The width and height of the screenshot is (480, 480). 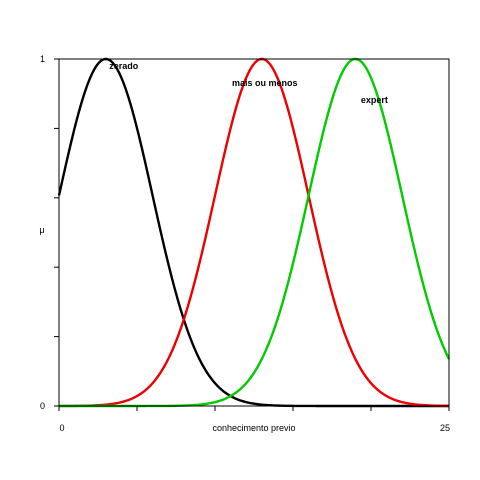 I want to click on series-label-0: zerado, so click(x=124, y=66).